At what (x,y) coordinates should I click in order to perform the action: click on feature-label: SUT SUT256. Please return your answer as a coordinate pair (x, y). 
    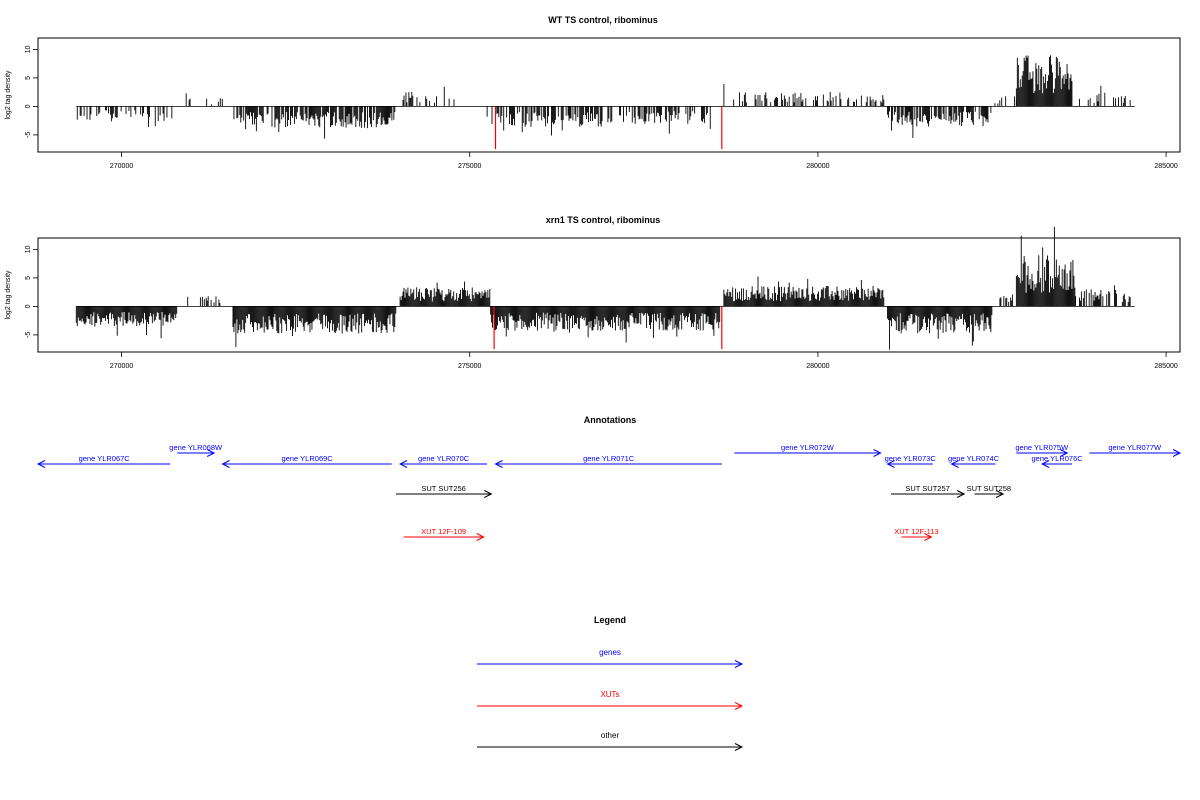
    Looking at the image, I should click on (443, 488).